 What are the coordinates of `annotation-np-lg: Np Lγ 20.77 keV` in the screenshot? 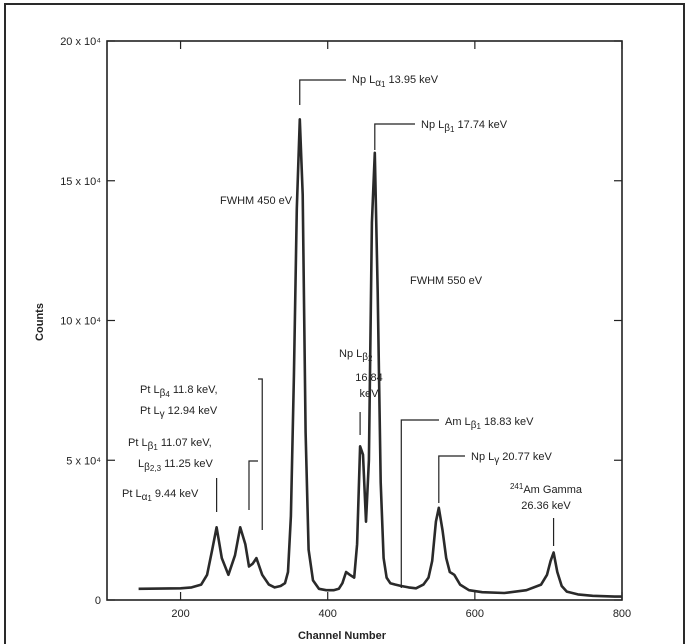 It's located at (512, 458).